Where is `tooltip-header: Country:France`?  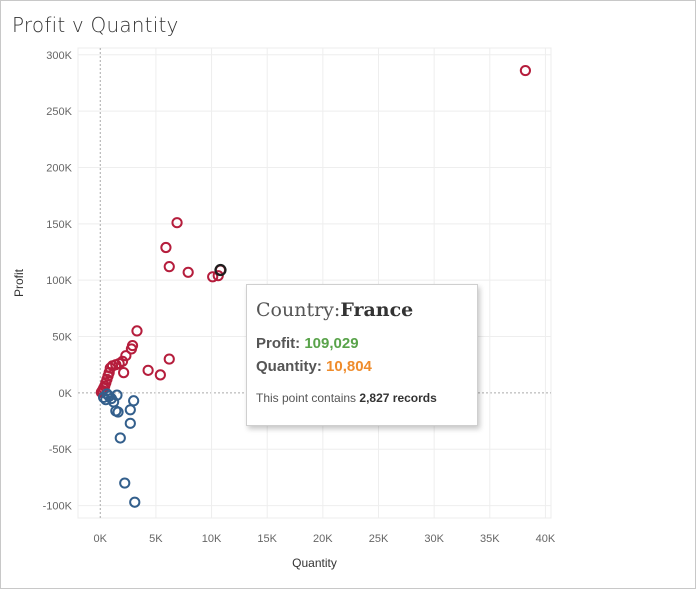
tooltip-header: Country:France is located at coordinates (334, 310).